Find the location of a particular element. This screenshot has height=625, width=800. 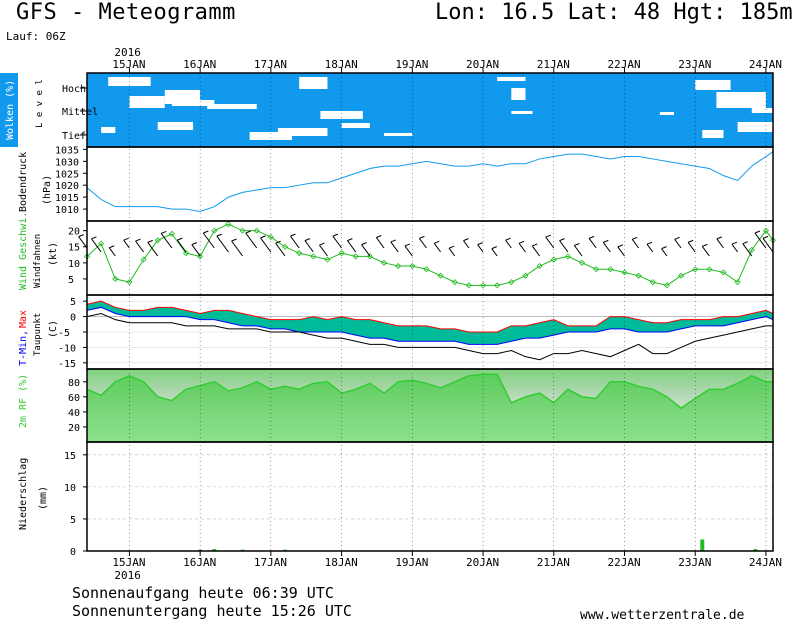

top-date-label: 16JAN is located at coordinates (199, 64).